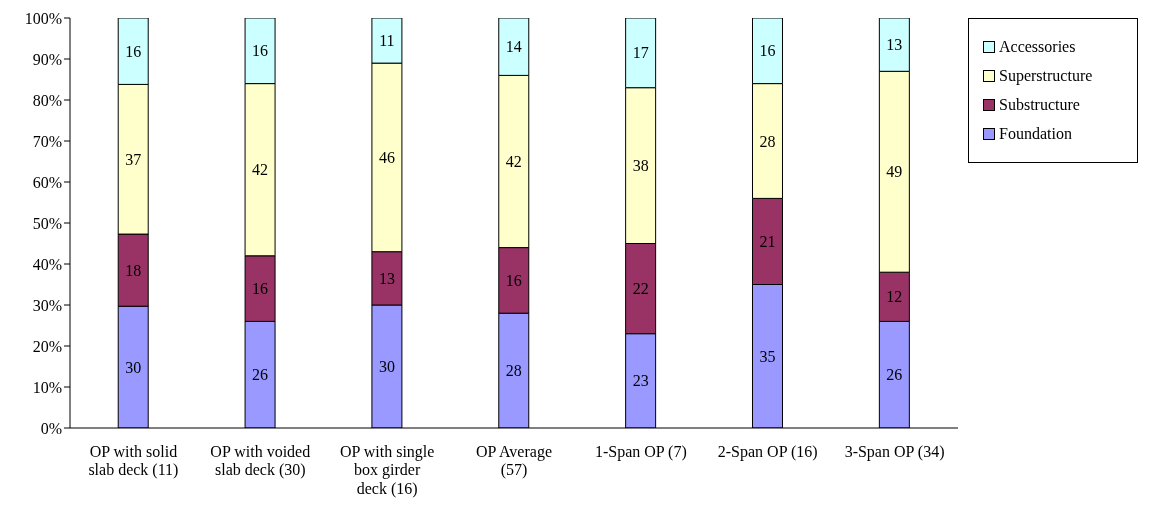 The width and height of the screenshot is (1155, 522). Describe the element at coordinates (640, 451) in the screenshot. I see `x-tick-label: 1-Span OP (7)` at that location.